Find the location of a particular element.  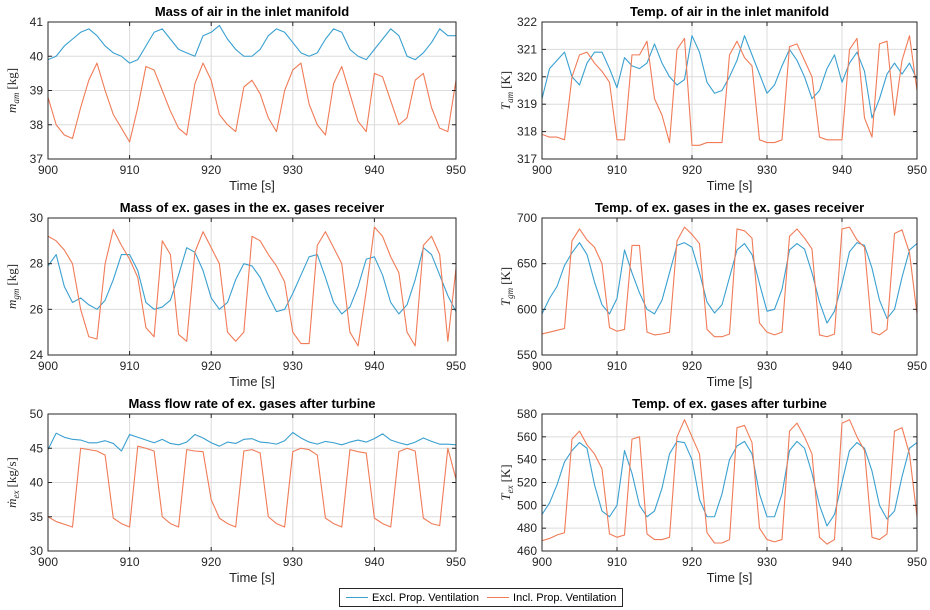

y-axis-label: mgm [kg] is located at coordinates (12, 286).